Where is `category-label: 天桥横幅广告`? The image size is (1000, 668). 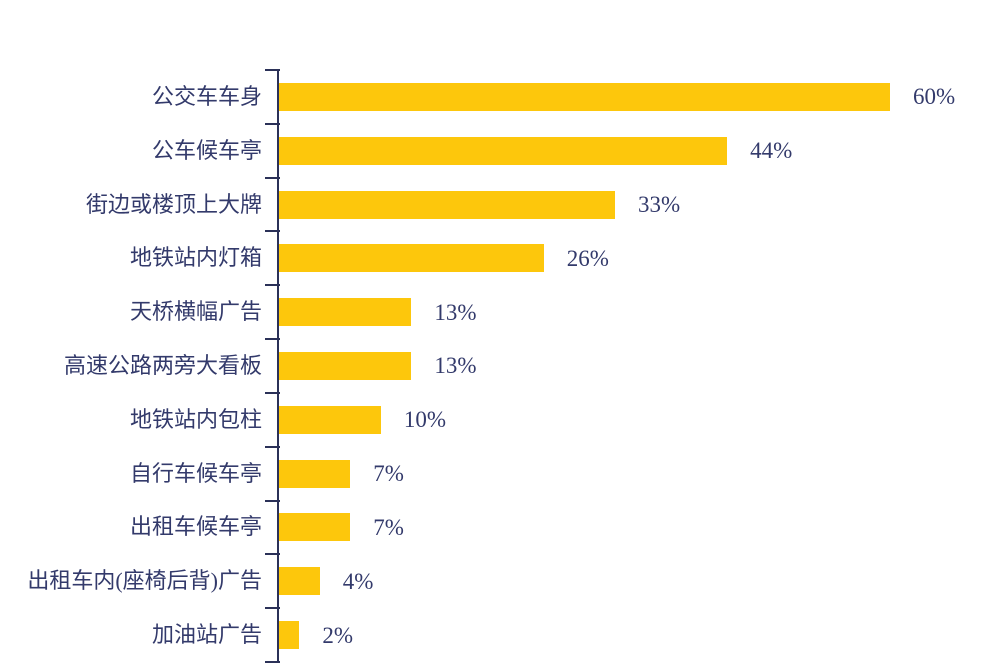 category-label: 天桥横幅广告 is located at coordinates (195, 312).